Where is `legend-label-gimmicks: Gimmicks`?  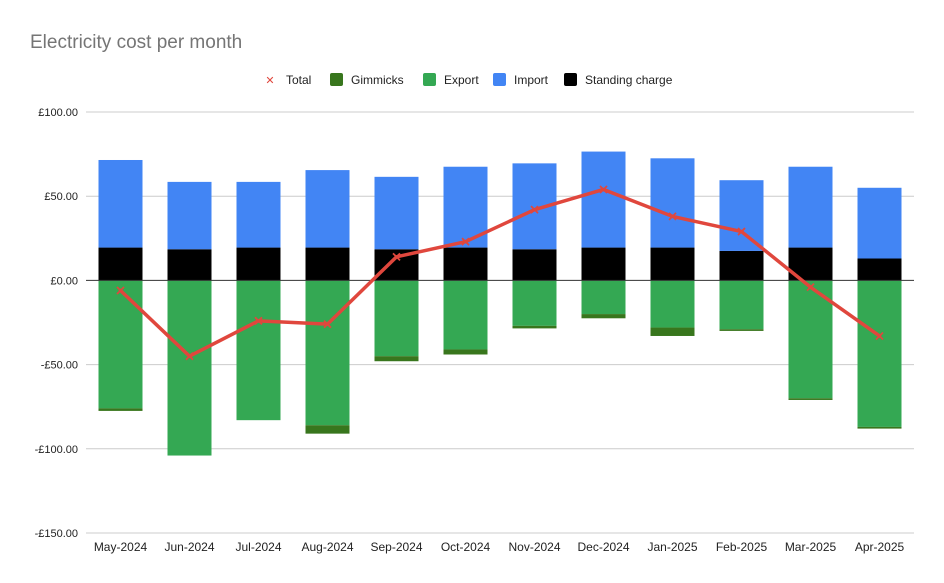
legend-label-gimmicks: Gimmicks is located at coordinates (377, 80).